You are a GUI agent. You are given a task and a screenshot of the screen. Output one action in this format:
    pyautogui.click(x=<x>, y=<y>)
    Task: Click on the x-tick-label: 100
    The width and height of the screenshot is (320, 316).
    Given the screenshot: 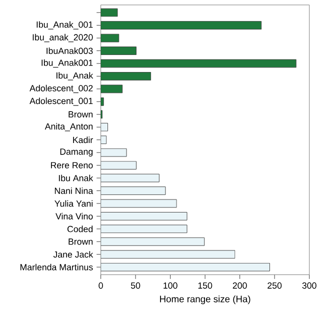 What is the action you would take?
    pyautogui.click(x=171, y=285)
    